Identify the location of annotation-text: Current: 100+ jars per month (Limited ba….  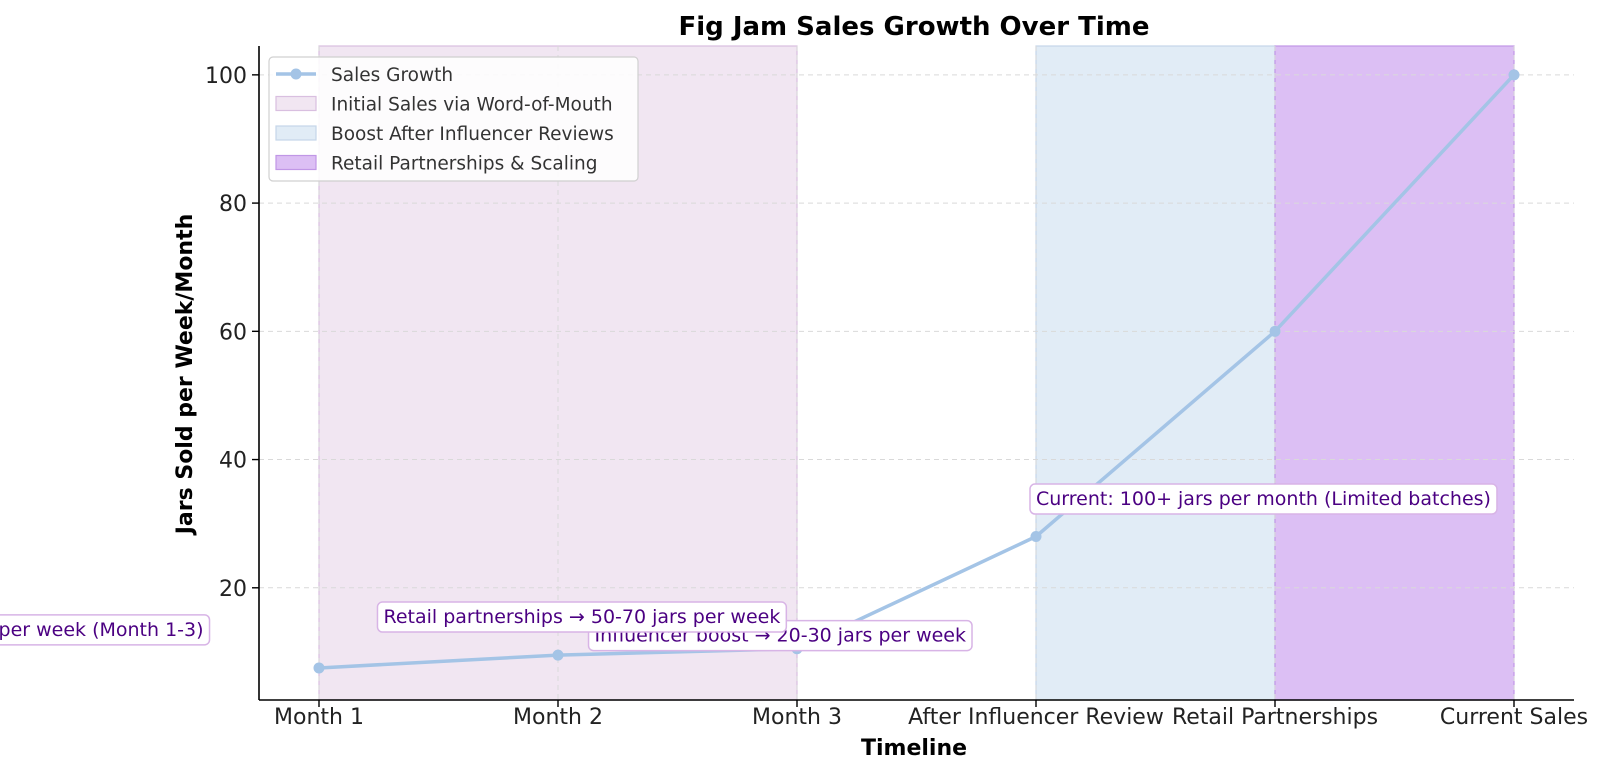
(1263, 499).